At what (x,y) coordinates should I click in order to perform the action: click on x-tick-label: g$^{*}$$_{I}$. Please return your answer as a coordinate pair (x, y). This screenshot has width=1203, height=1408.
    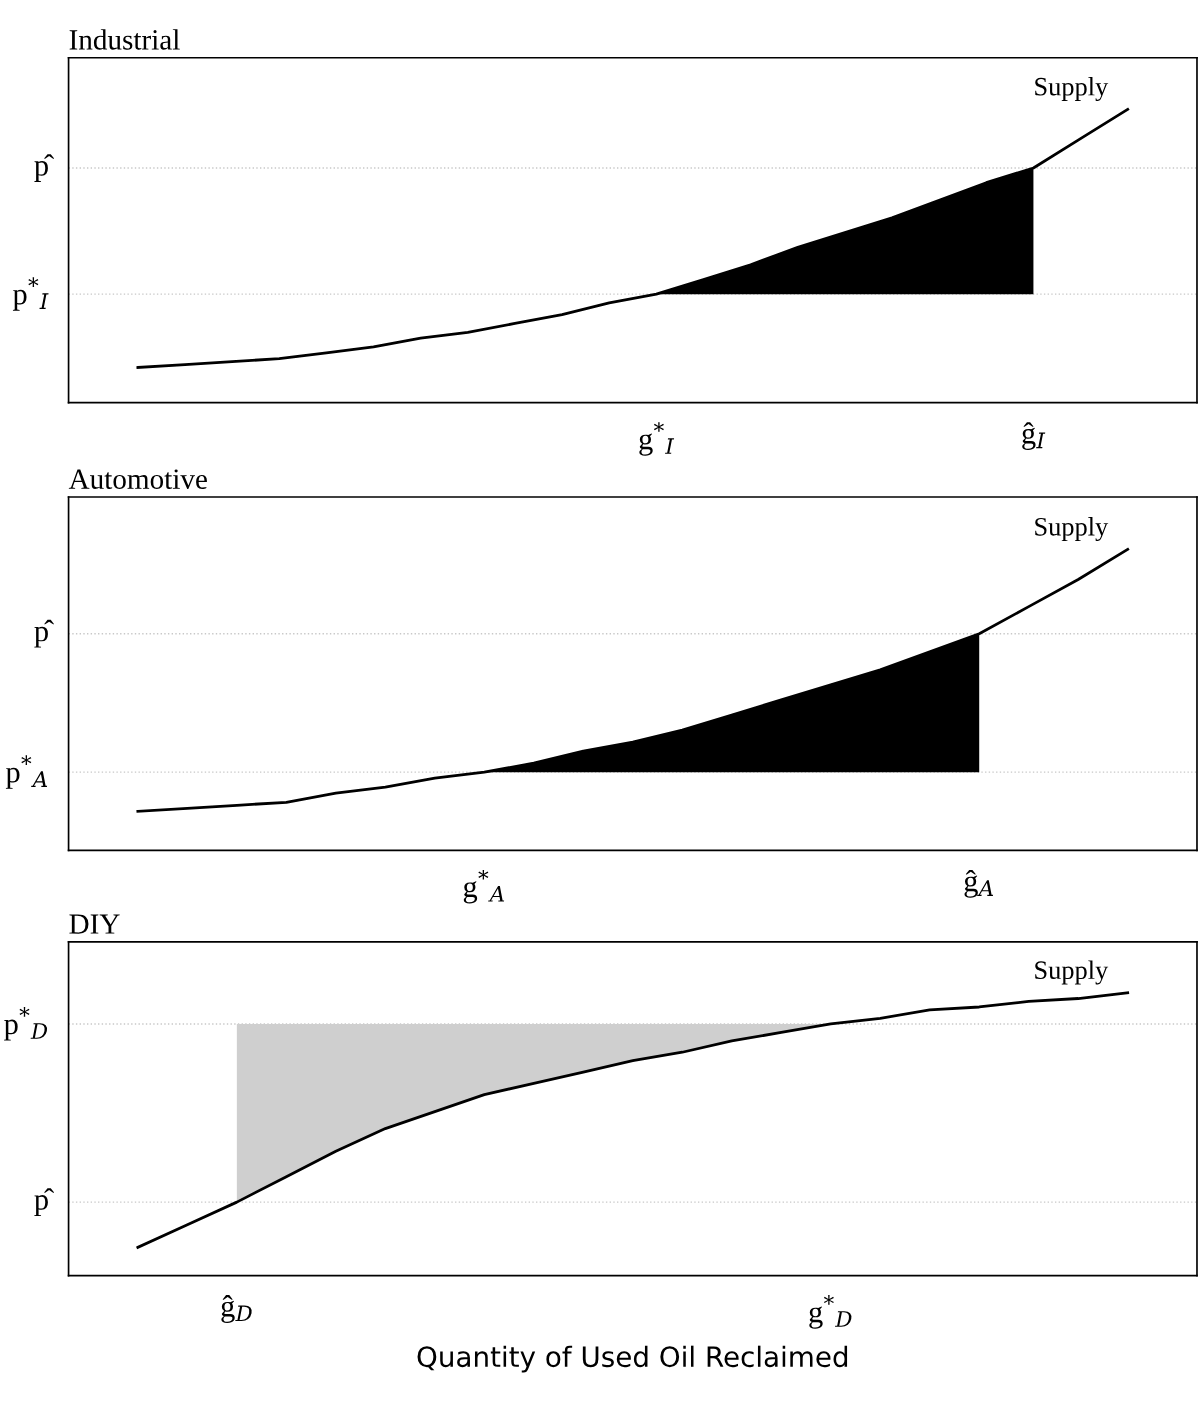
    Looking at the image, I should click on (657, 439).